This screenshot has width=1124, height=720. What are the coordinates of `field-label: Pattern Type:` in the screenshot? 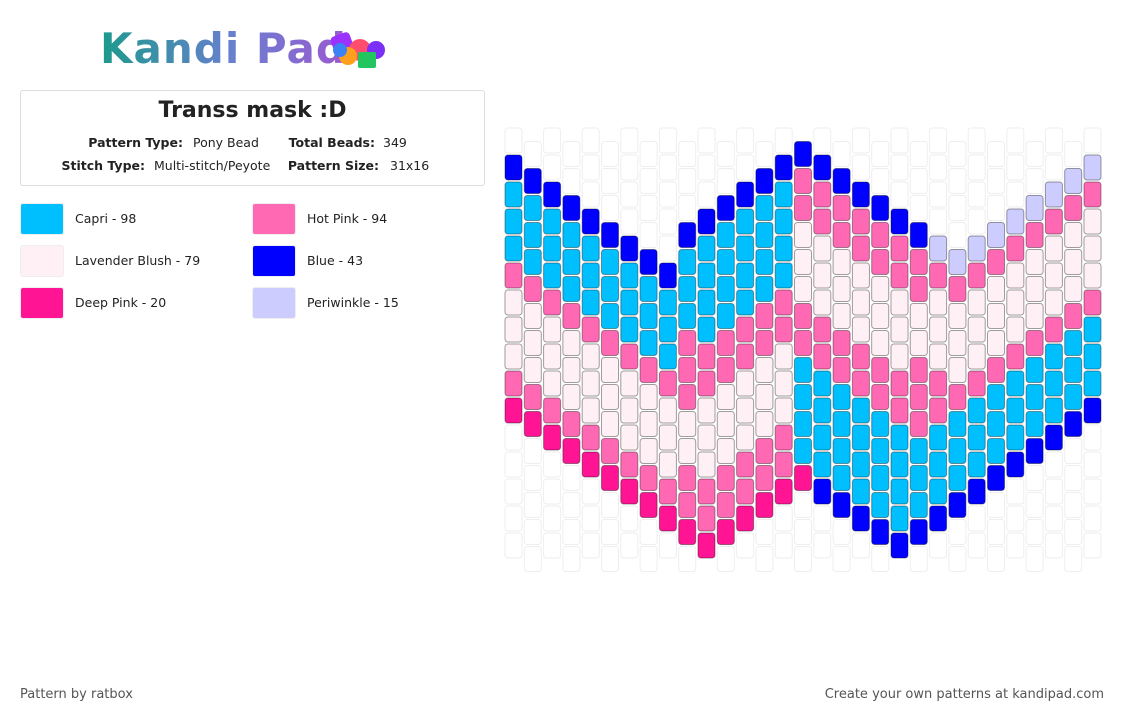 It's located at (135, 142).